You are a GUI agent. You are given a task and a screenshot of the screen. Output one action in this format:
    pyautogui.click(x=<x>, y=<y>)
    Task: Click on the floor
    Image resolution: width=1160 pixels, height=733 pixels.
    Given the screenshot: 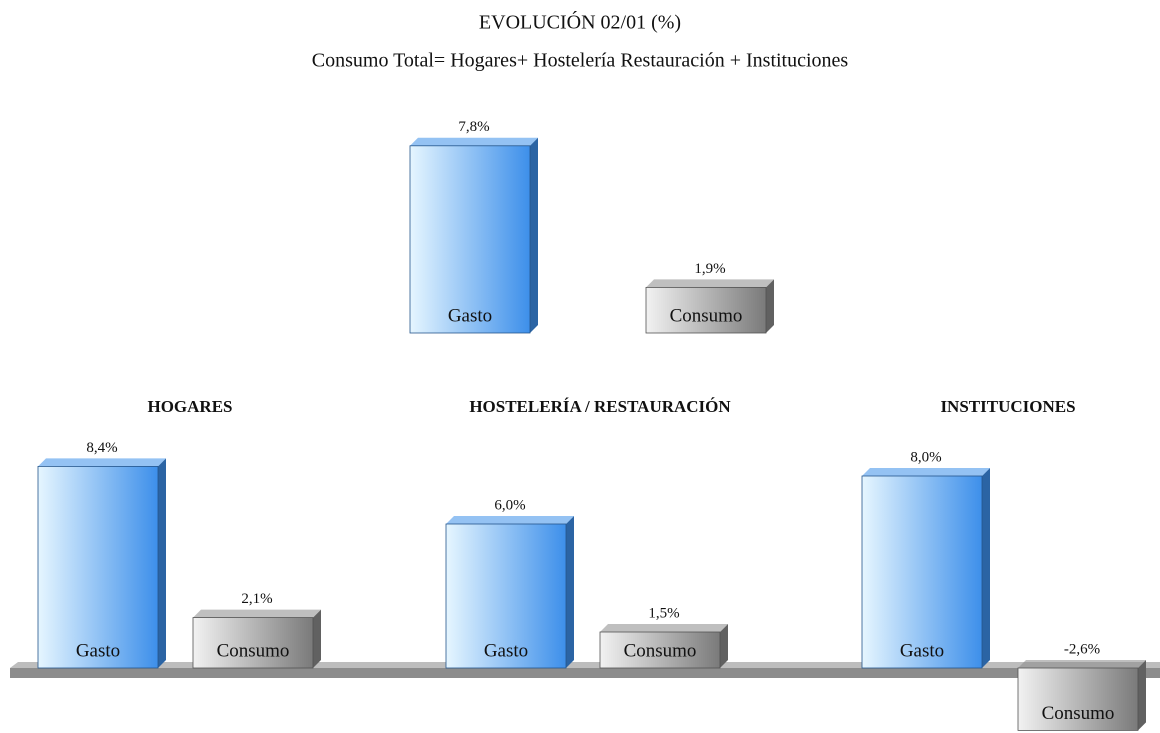 What is the action you would take?
    pyautogui.click(x=585, y=673)
    